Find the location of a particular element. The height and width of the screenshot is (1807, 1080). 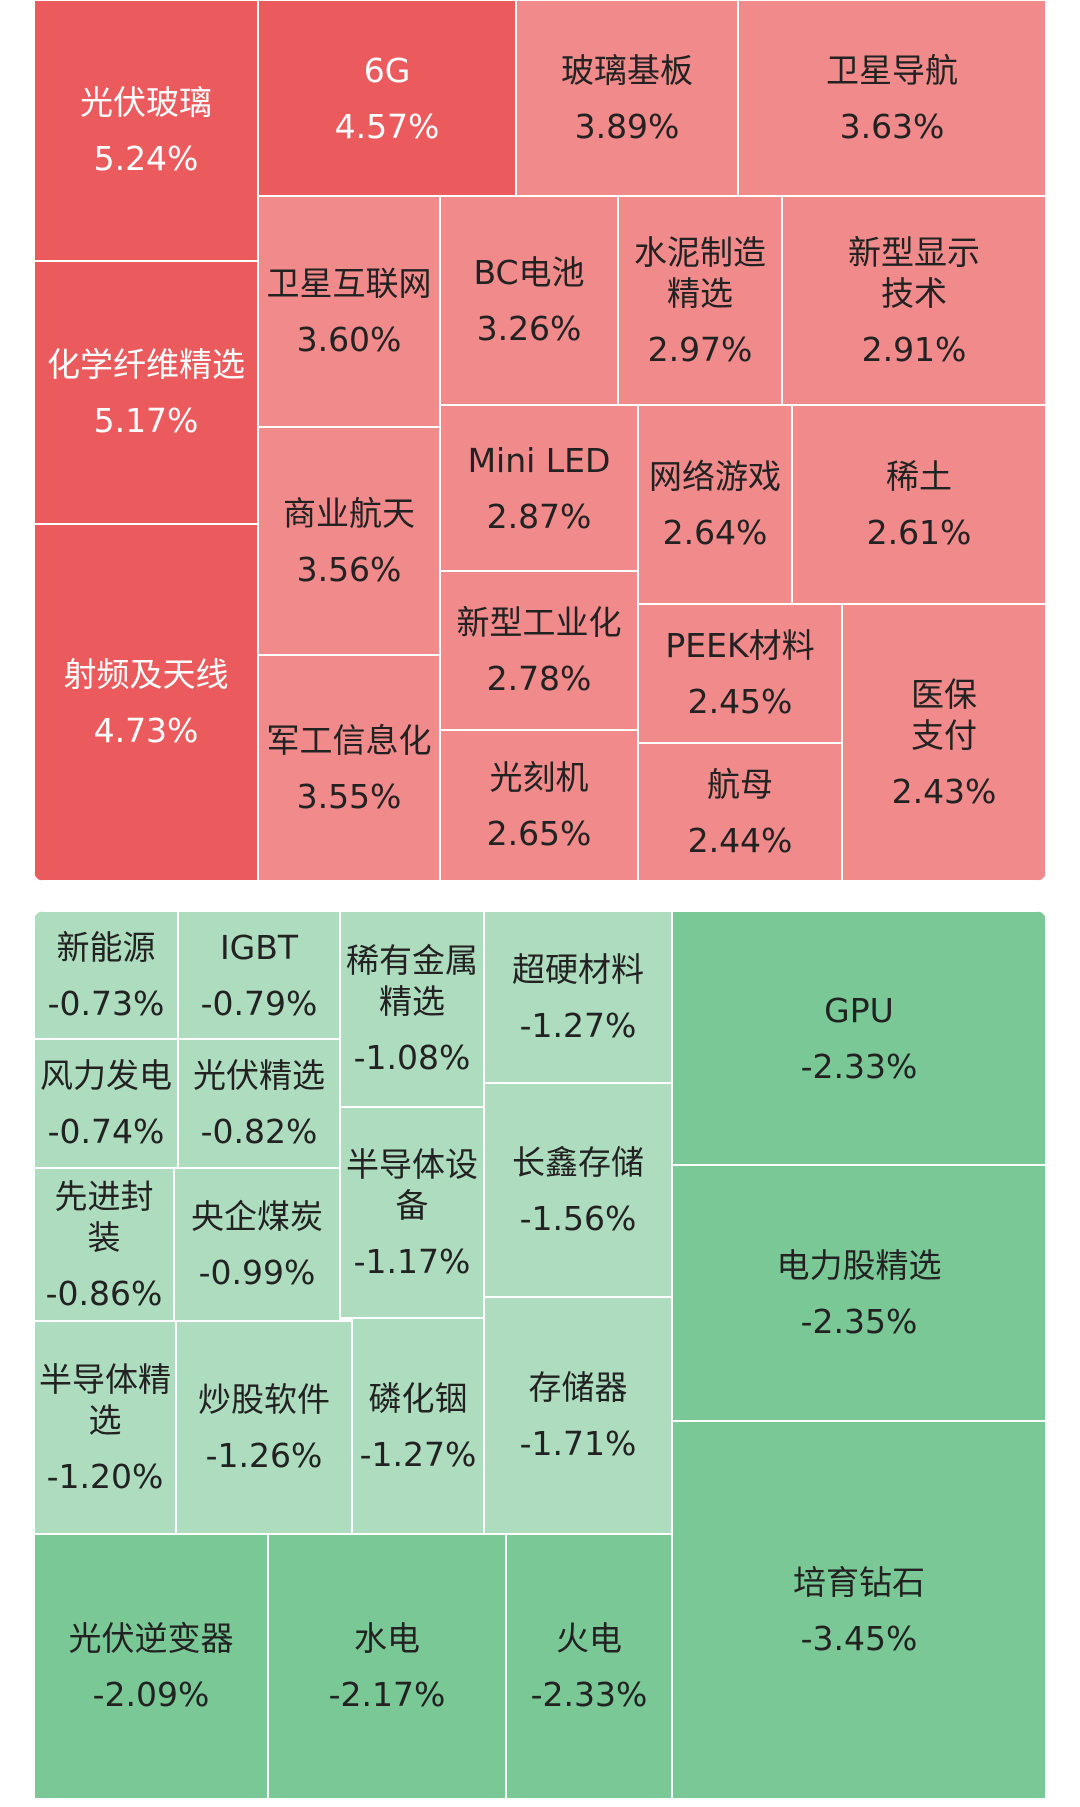

tile-name: PEEK材料 is located at coordinates (740, 645).